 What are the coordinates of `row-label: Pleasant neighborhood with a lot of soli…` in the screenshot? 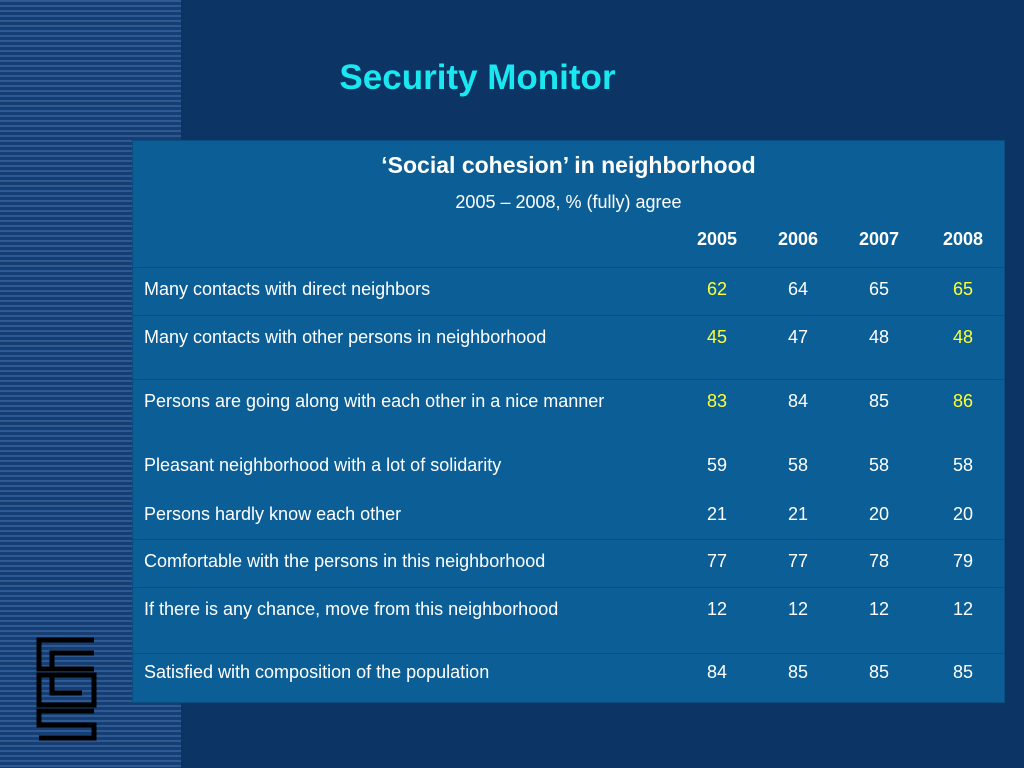 It's located at (323, 465).